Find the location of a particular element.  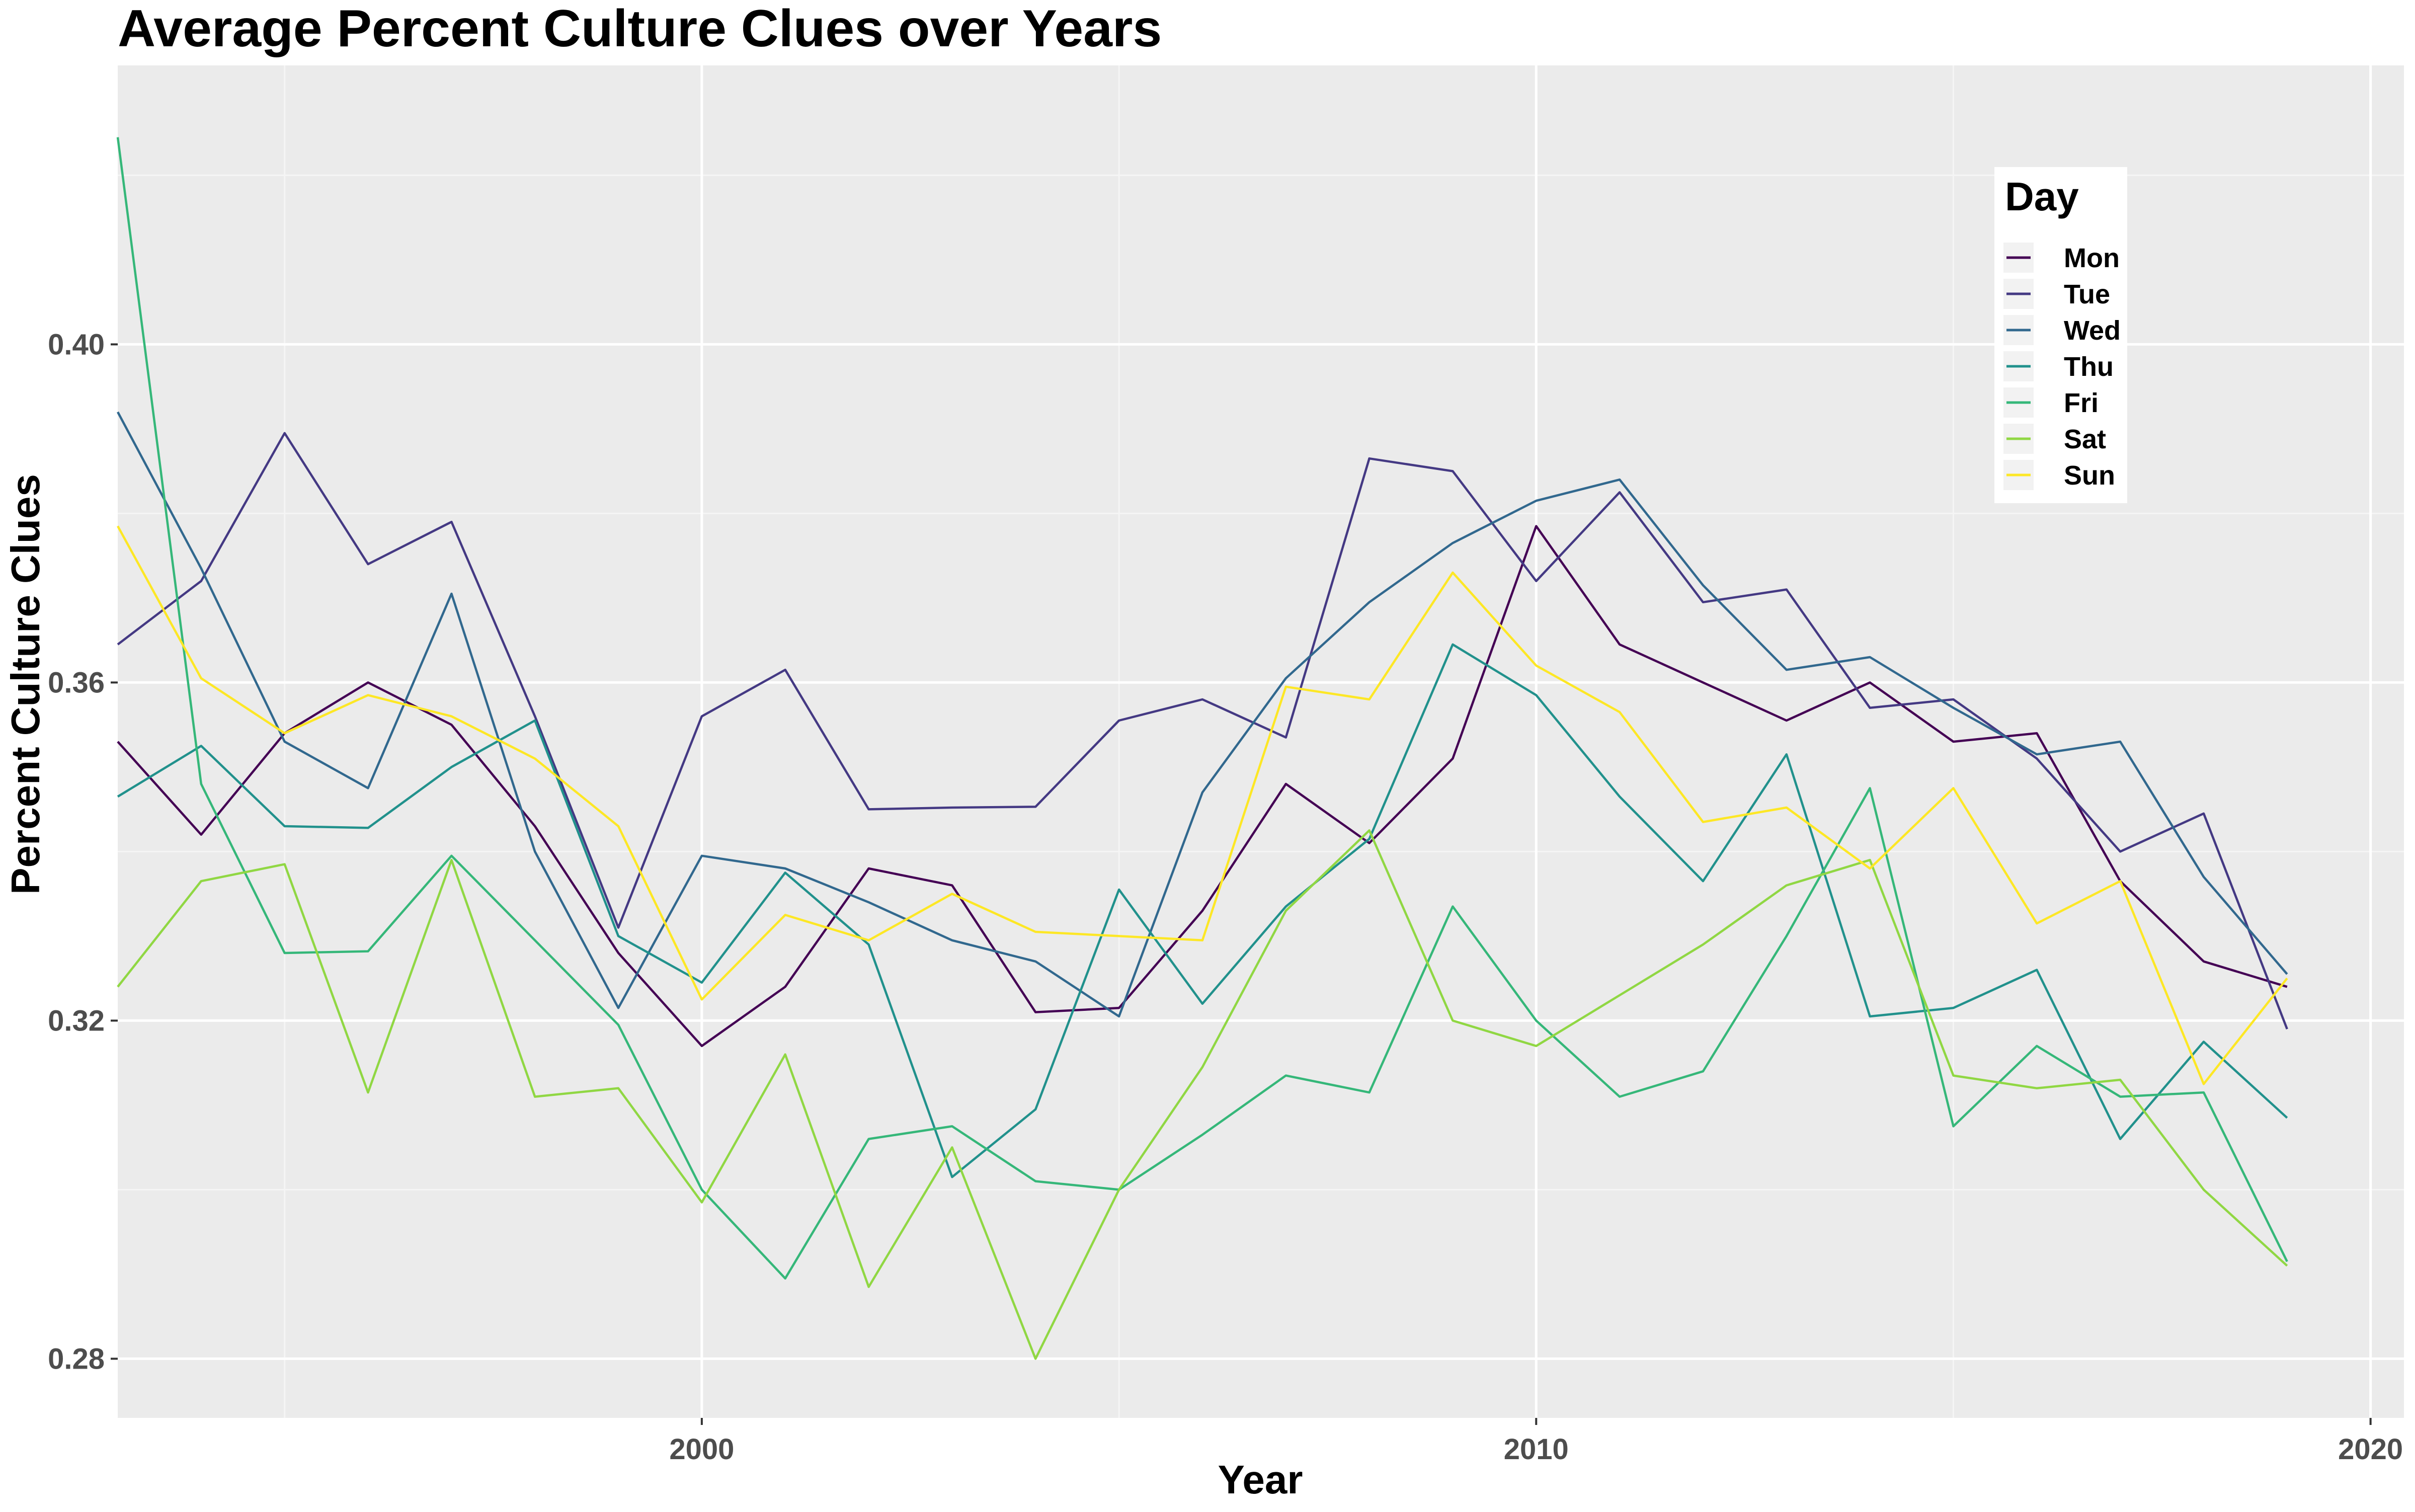

y-tick-label: 0.40 is located at coordinates (76, 345).